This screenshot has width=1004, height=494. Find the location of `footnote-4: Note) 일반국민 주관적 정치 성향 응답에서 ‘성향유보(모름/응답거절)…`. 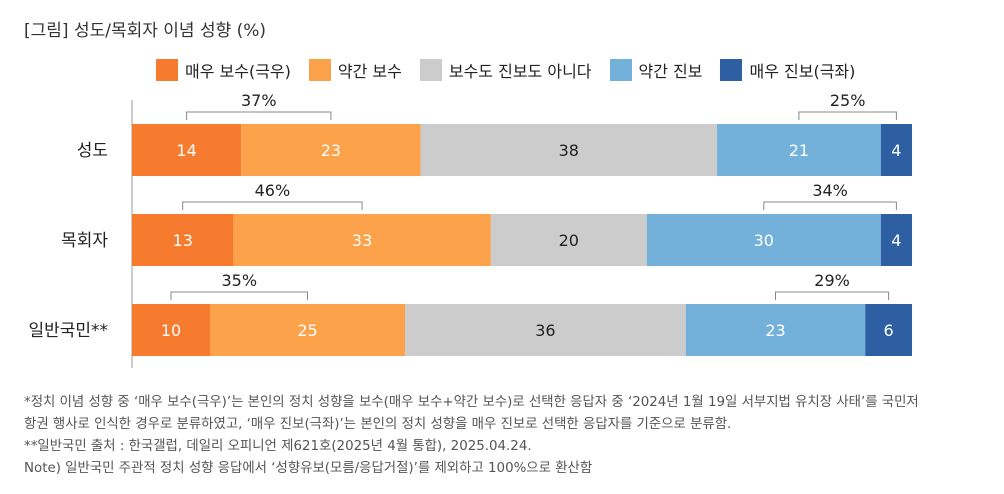

footnote-4: Note) 일반국민 주관적 정치 성향 응답에서 ‘성향유보(모름/응답거절)… is located at coordinates (308, 468).